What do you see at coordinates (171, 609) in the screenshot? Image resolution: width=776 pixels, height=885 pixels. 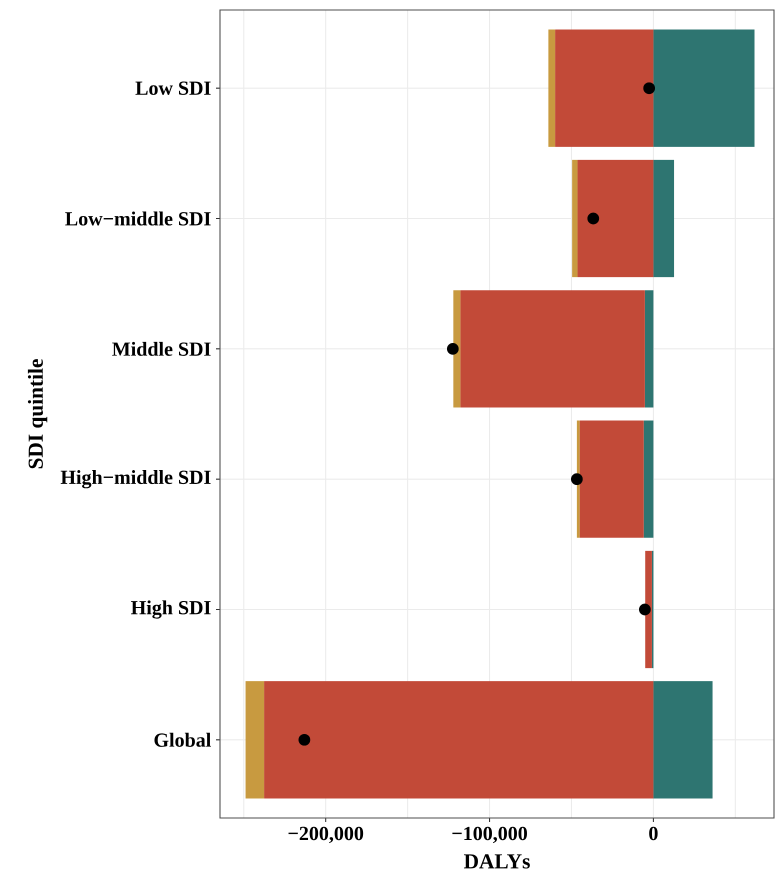 I see `y-tick-label: High SDI` at bounding box center [171, 609].